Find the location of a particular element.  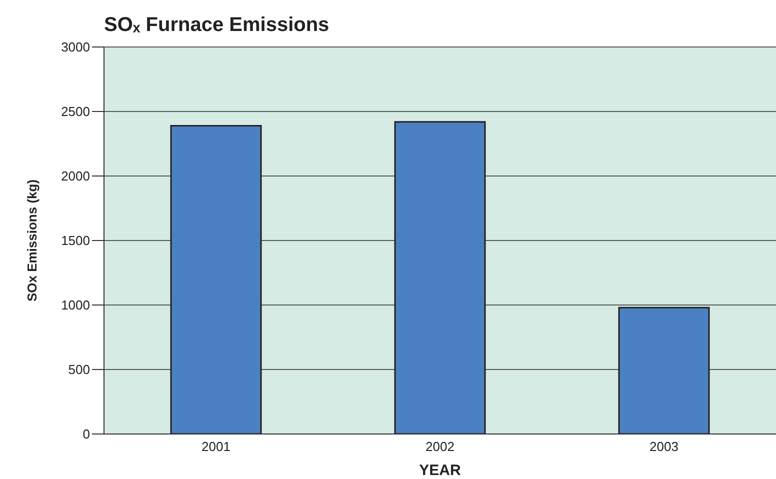

y-tick-label: 2500 is located at coordinates (75, 112).